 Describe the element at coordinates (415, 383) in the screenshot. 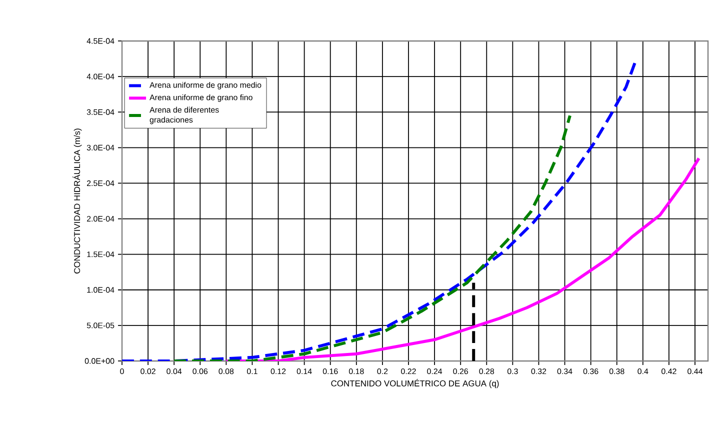

I see `x-axis-title: CONTENIDO VOLUMÉTRICO DE AGUA (q)` at that location.